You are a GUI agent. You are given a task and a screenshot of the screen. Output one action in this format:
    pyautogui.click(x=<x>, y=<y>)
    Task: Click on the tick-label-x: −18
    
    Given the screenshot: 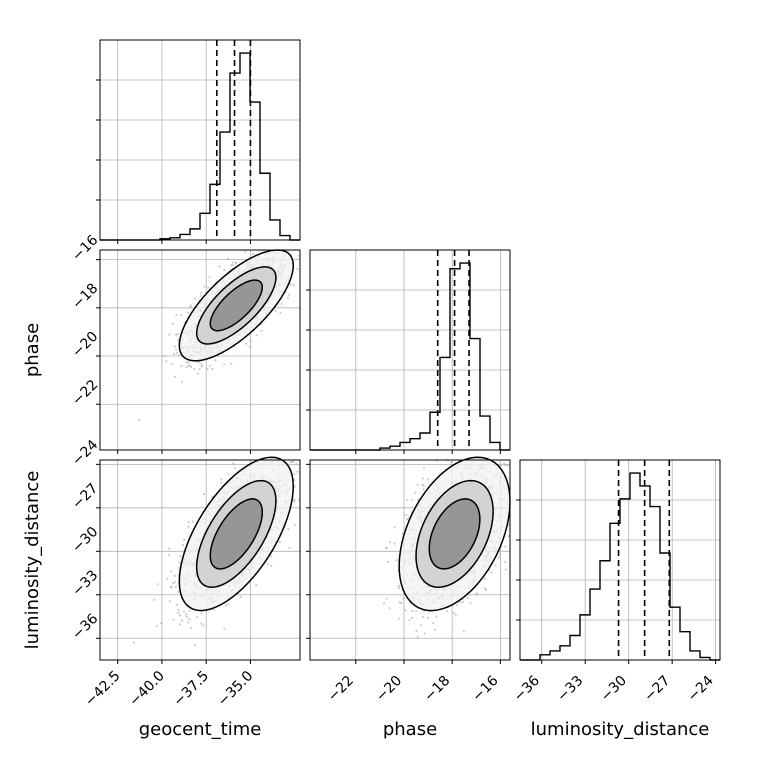 What is the action you would take?
    pyautogui.click(x=437, y=689)
    